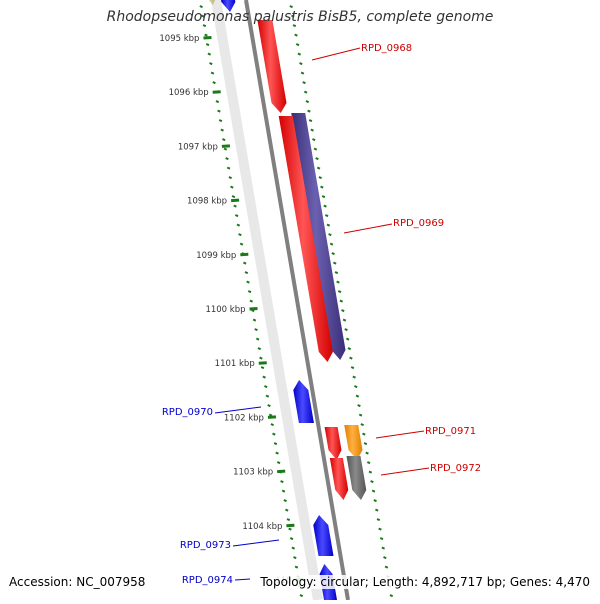 This screenshot has height=604, width=600. What do you see at coordinates (418, 223) in the screenshot?
I see `gene-label-rpd_0969: RPD_0969` at bounding box center [418, 223].